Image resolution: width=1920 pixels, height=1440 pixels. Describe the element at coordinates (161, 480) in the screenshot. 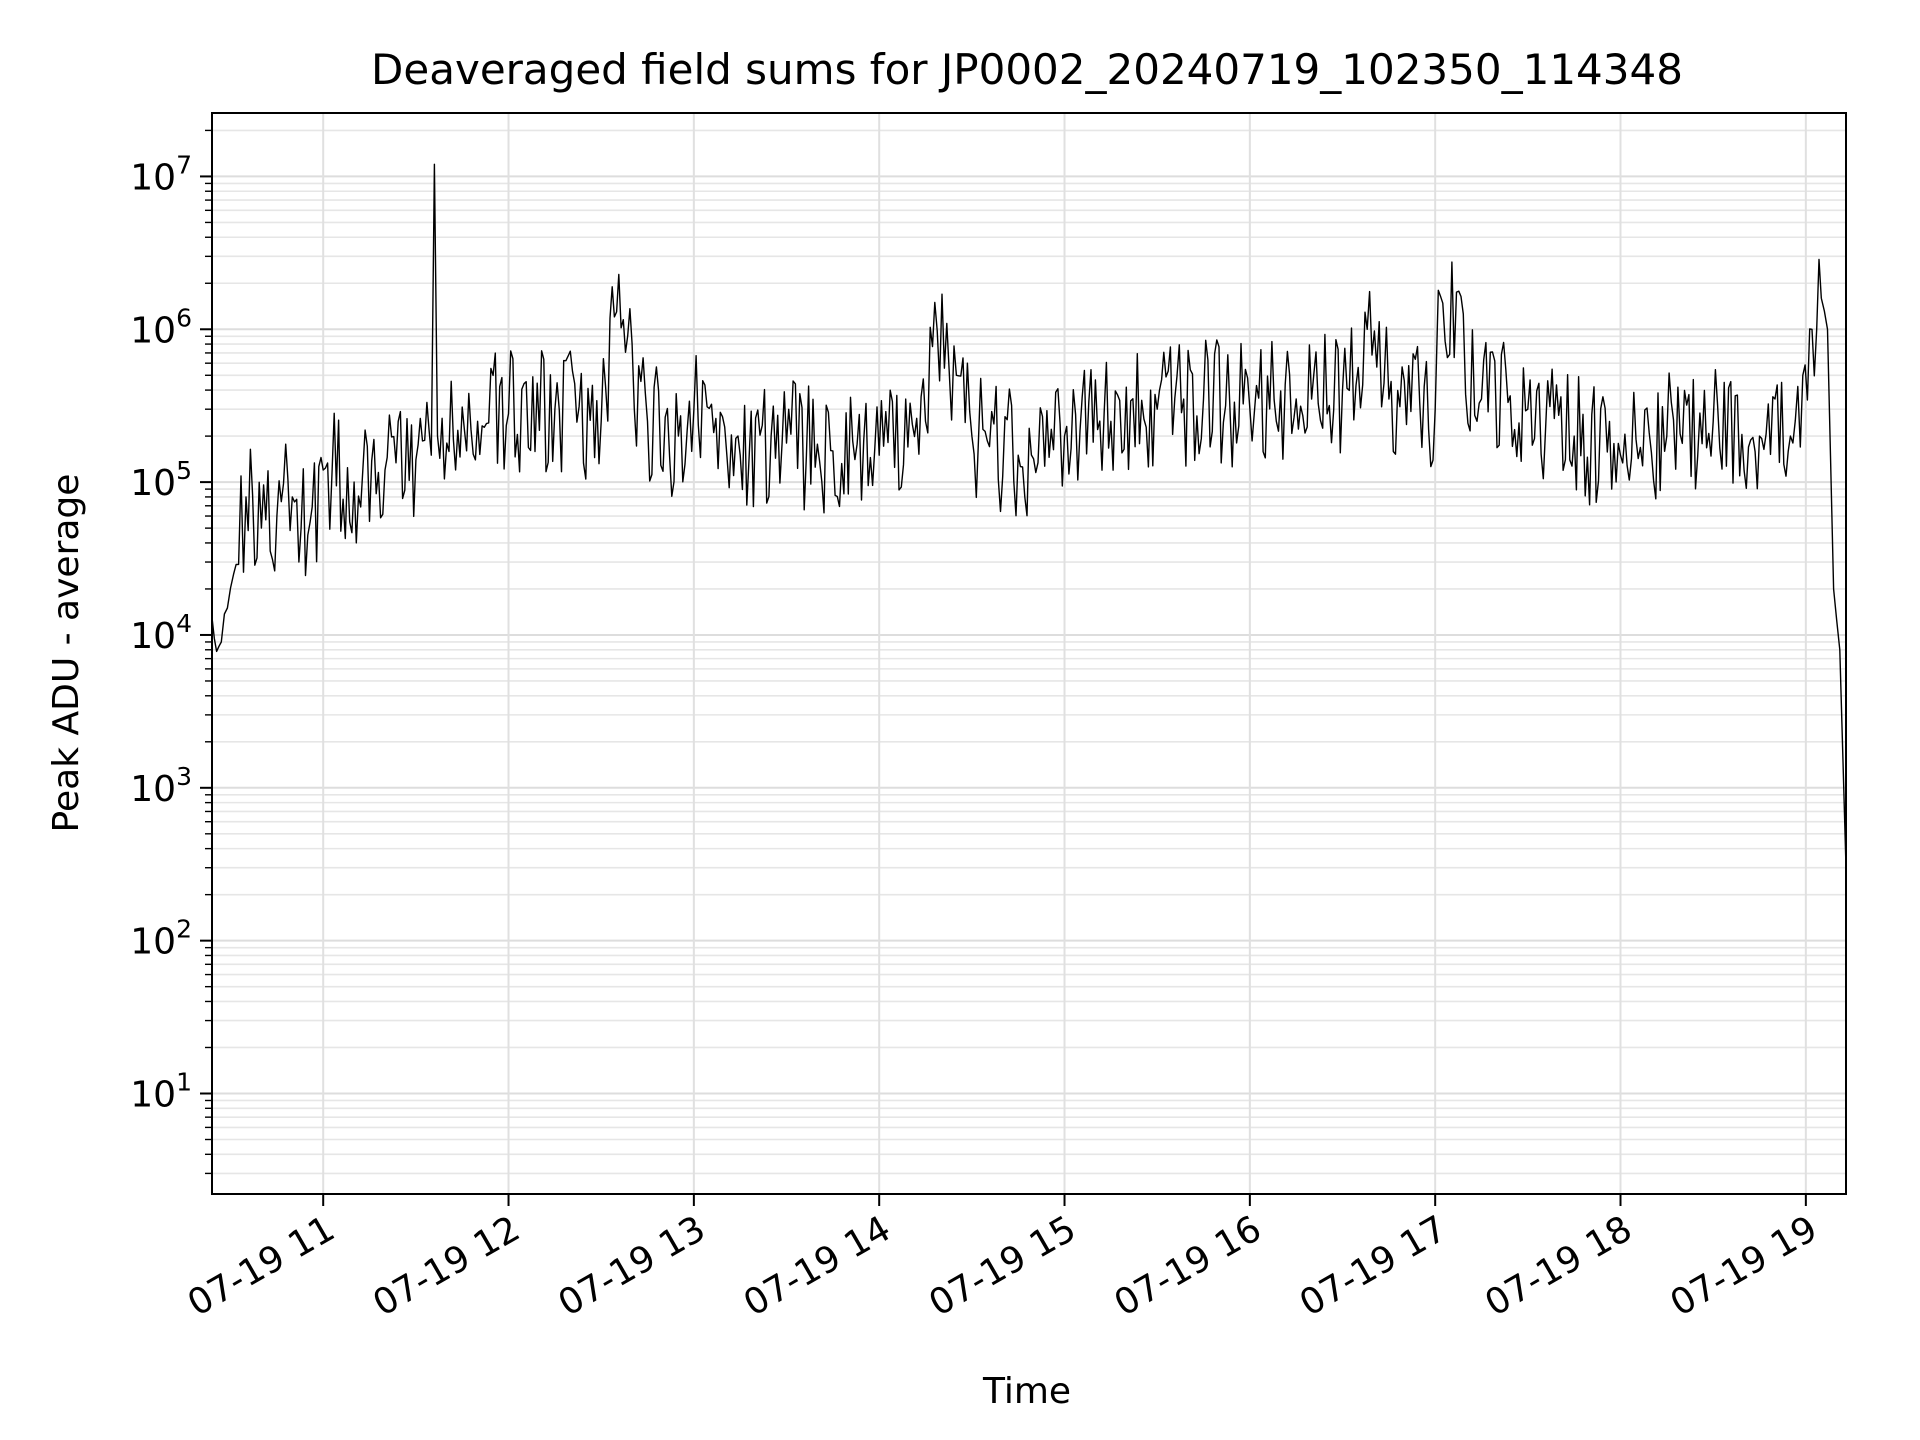

I see `y-tick-label: 10⁵` at that location.